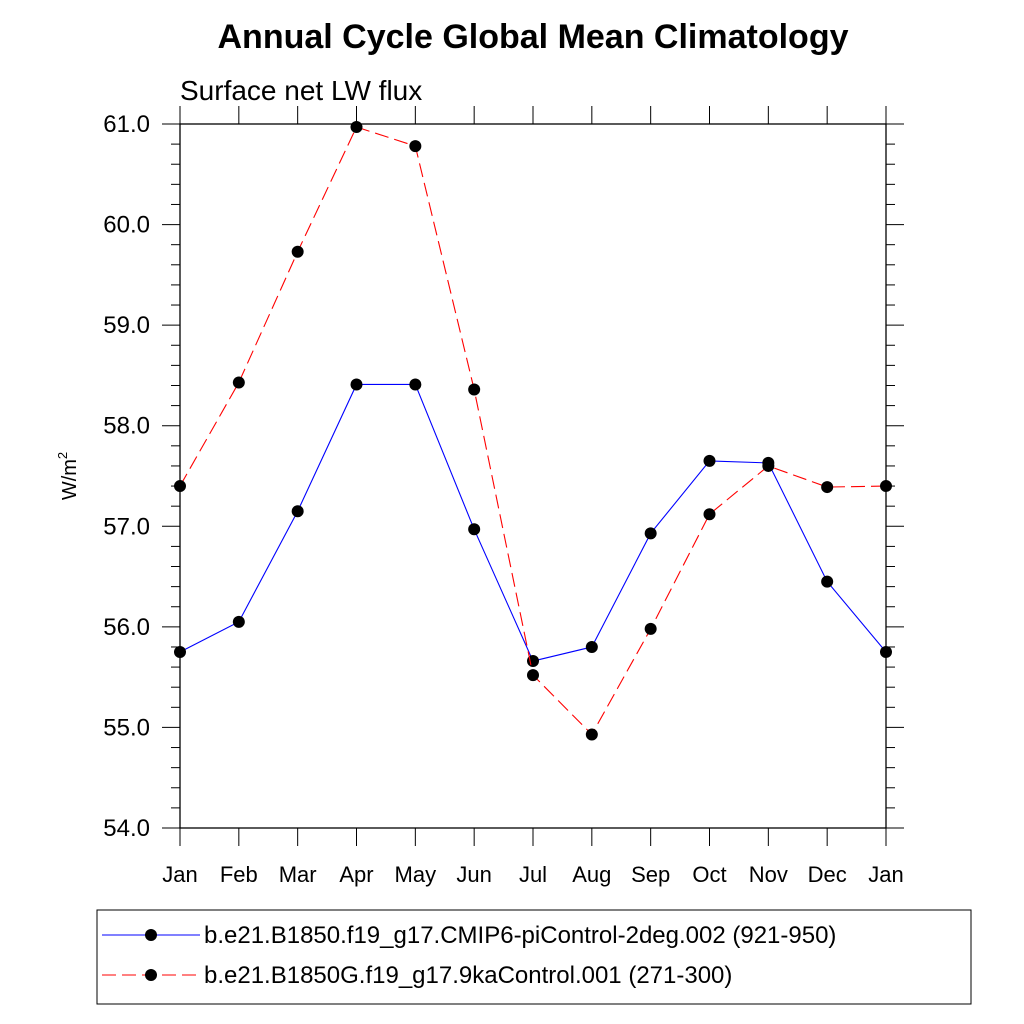 The height and width of the screenshot is (1024, 1024). What do you see at coordinates (533, 37) in the screenshot?
I see `chart-title: Annual Cycle Global Mean Climatology` at bounding box center [533, 37].